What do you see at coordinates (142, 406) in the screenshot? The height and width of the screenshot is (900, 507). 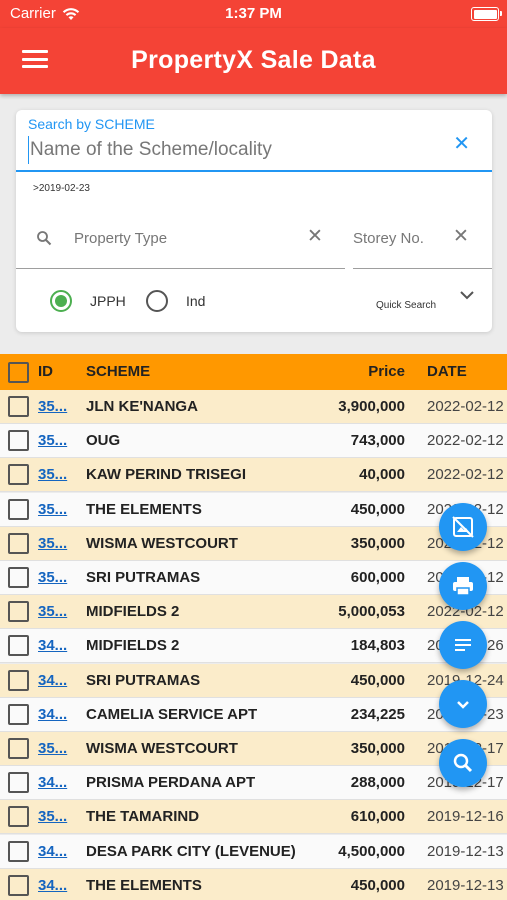 I see `row-scheme: JLN KE'NANGA` at bounding box center [142, 406].